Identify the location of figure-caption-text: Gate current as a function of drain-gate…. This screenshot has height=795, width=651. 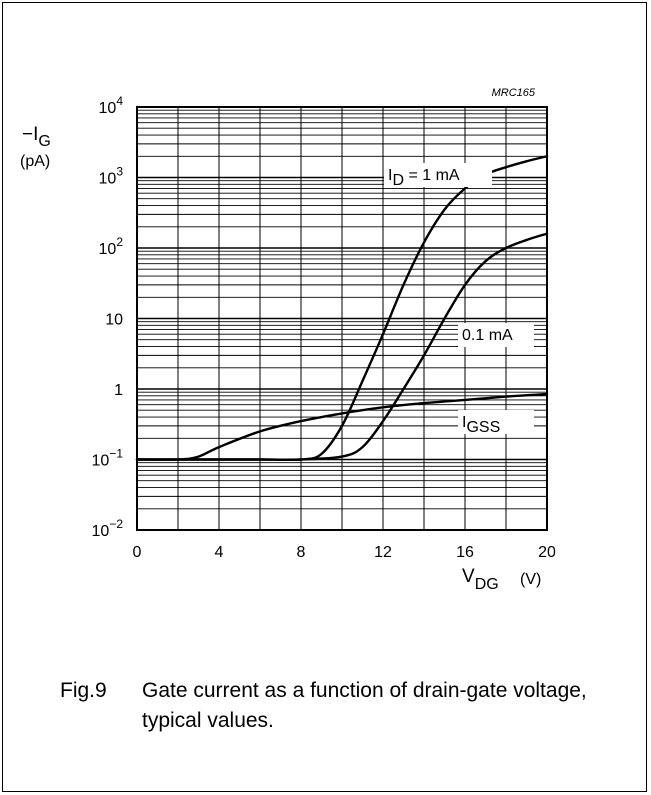
(364, 705).